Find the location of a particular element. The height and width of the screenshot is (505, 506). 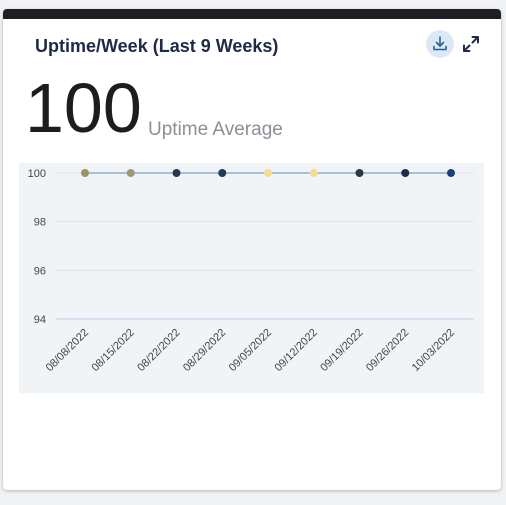

card-title: Uptime/Week (Last 9 Weeks) is located at coordinates (157, 46).